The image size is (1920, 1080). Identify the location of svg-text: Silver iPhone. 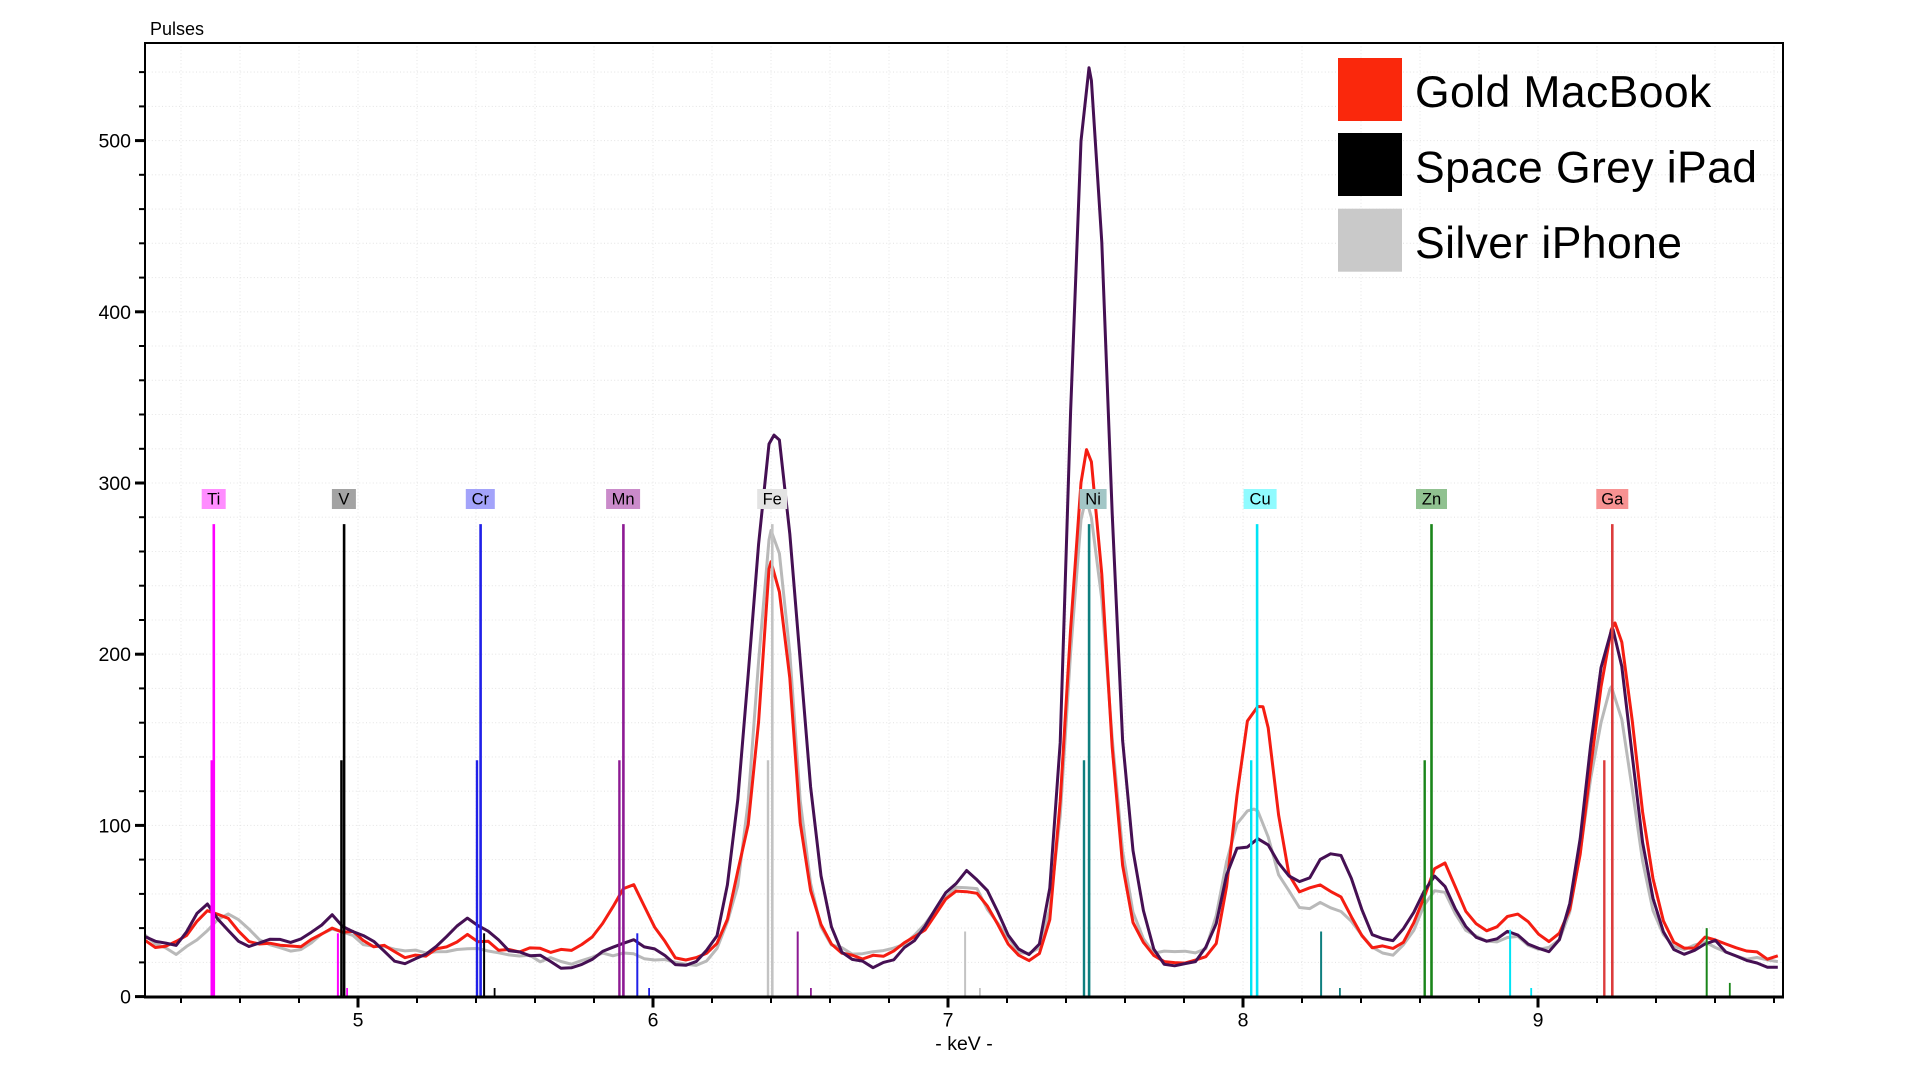
(1548, 243).